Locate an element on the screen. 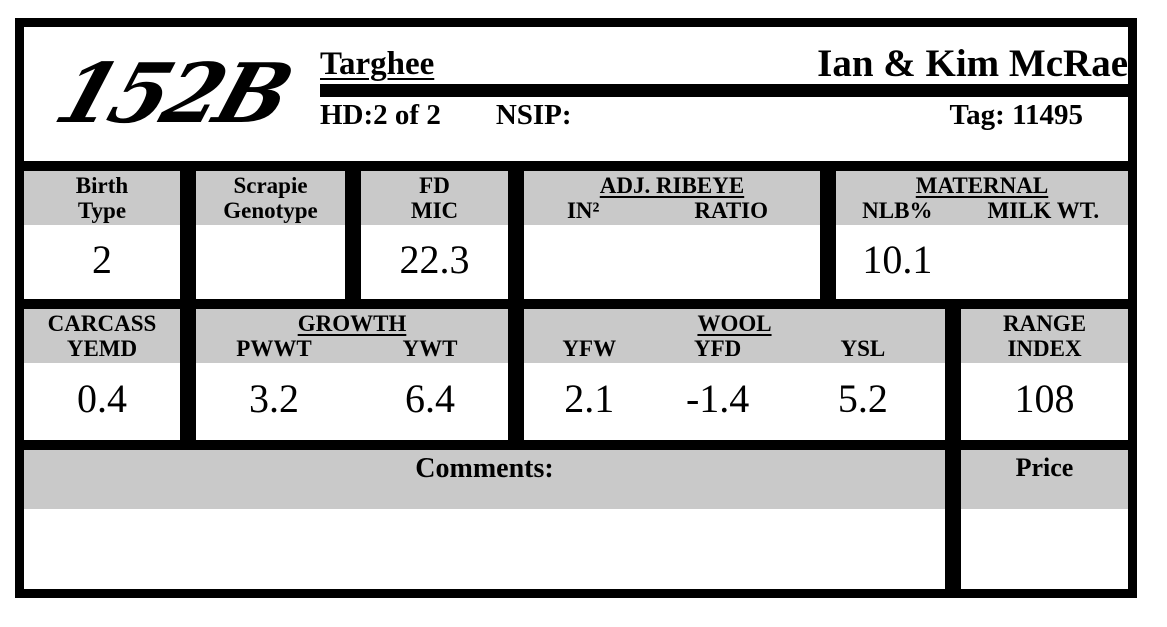  scrapie-genotype-cell: Scrapie Genotype is located at coordinates (270, 235).